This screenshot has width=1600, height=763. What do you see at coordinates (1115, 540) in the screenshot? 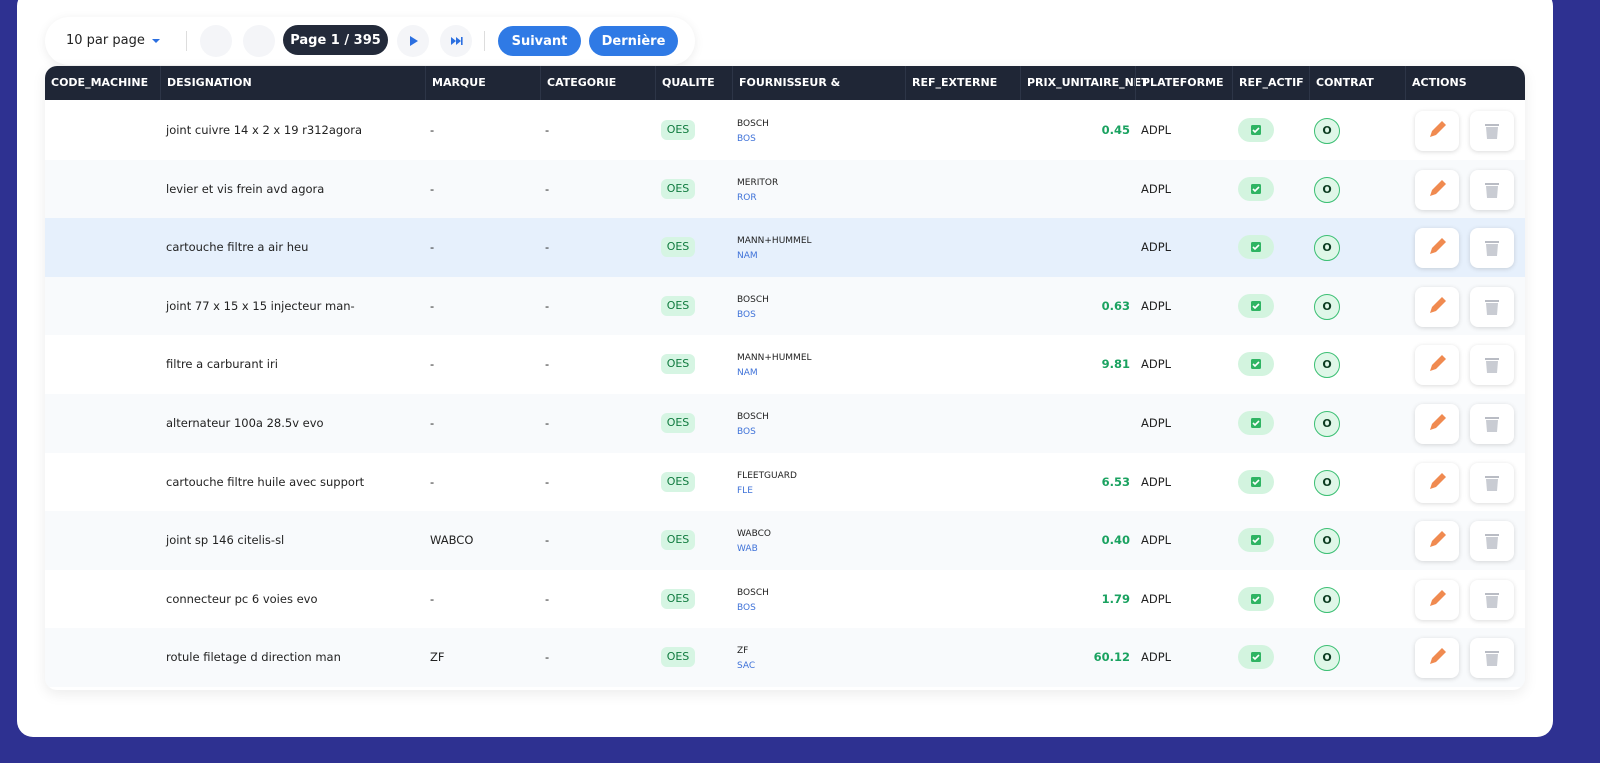
I see `prix: 0.40` at bounding box center [1115, 540].